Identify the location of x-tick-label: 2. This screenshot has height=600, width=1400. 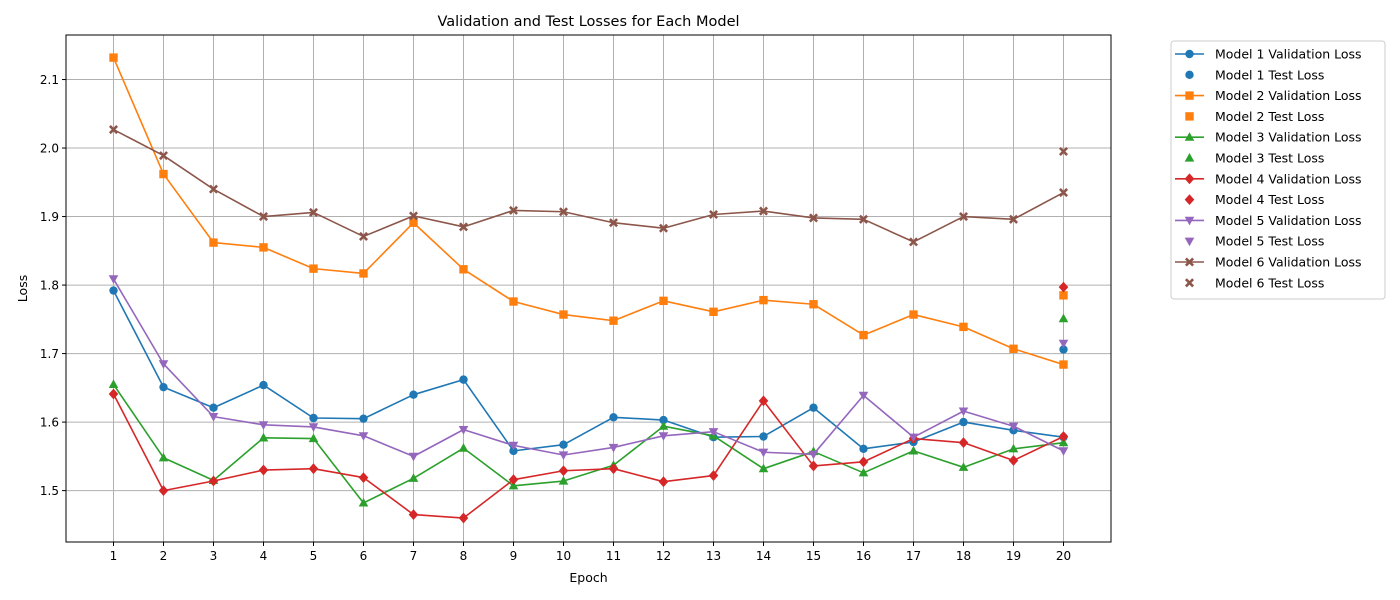
(164, 556).